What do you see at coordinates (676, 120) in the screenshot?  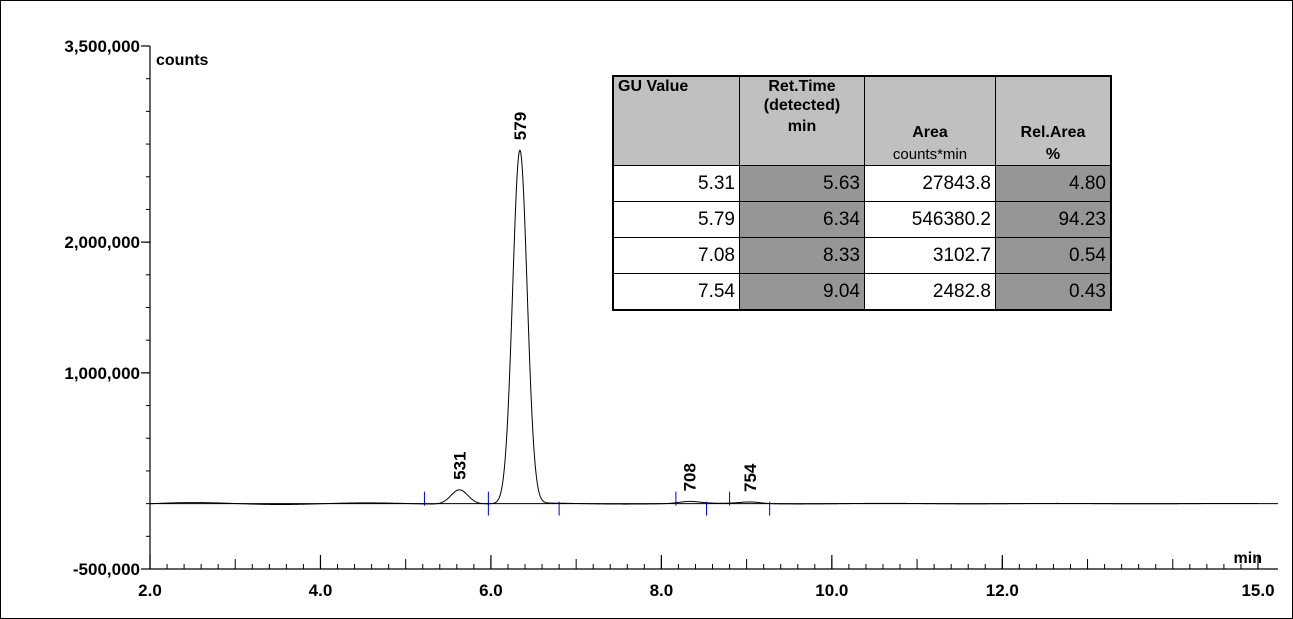 I see `header-gu-value: GU Value` at bounding box center [676, 120].